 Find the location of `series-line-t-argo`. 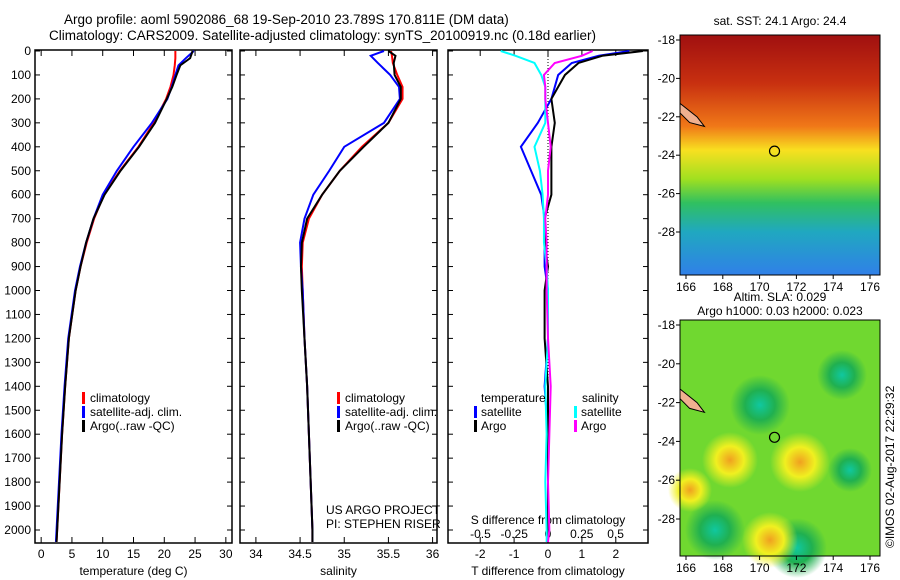

series-line-t-argo is located at coordinates (593, 296).